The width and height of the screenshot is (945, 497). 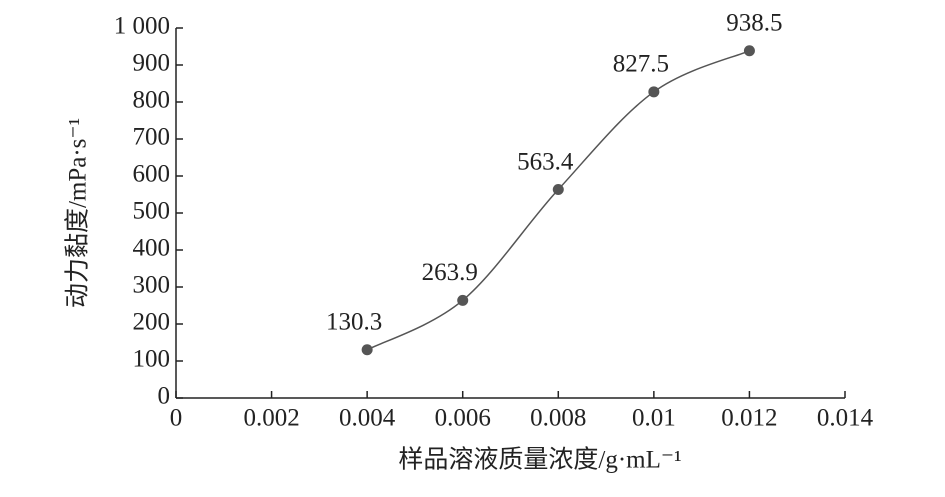 What do you see at coordinates (152, 137) in the screenshot?
I see `y-tick-label: 700` at bounding box center [152, 137].